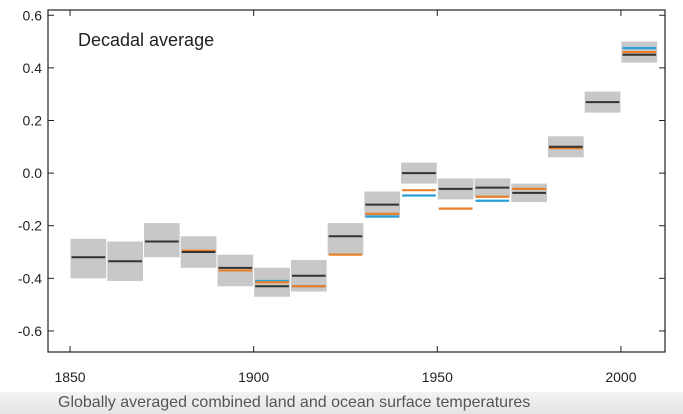 The image size is (683, 414). What do you see at coordinates (620, 377) in the screenshot?
I see `x-tick-label: 2000` at bounding box center [620, 377].